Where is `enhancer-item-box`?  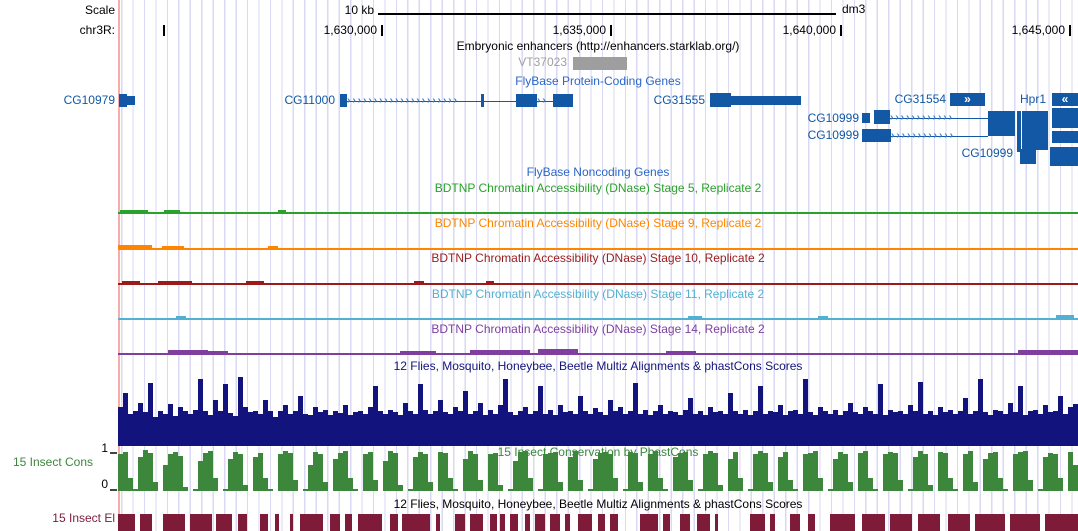
enhancer-item-box is located at coordinates (600, 63).